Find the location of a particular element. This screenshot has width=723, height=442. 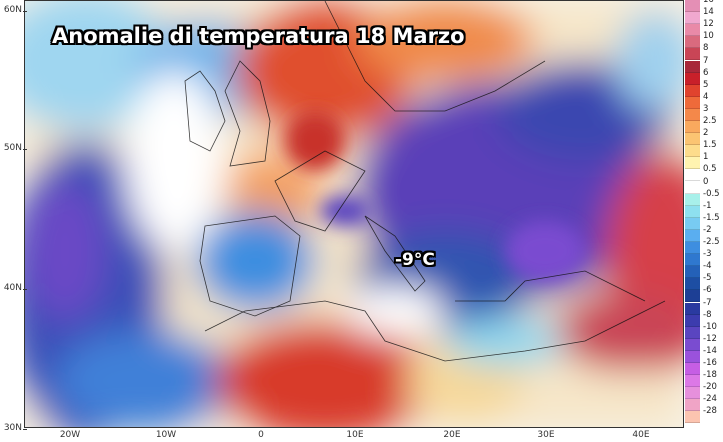

legend-label: 4 is located at coordinates (706, 96).